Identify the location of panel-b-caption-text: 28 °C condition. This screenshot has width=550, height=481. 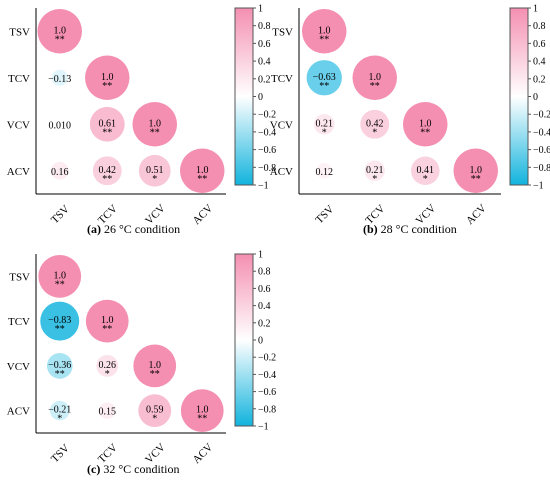
(418, 229).